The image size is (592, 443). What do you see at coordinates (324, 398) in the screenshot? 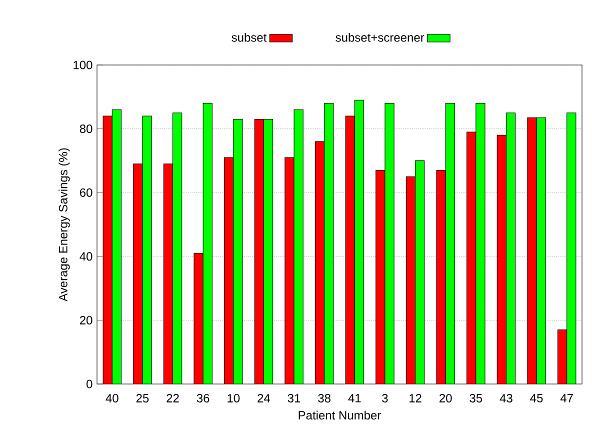
I see `x-tick-label: 38` at bounding box center [324, 398].